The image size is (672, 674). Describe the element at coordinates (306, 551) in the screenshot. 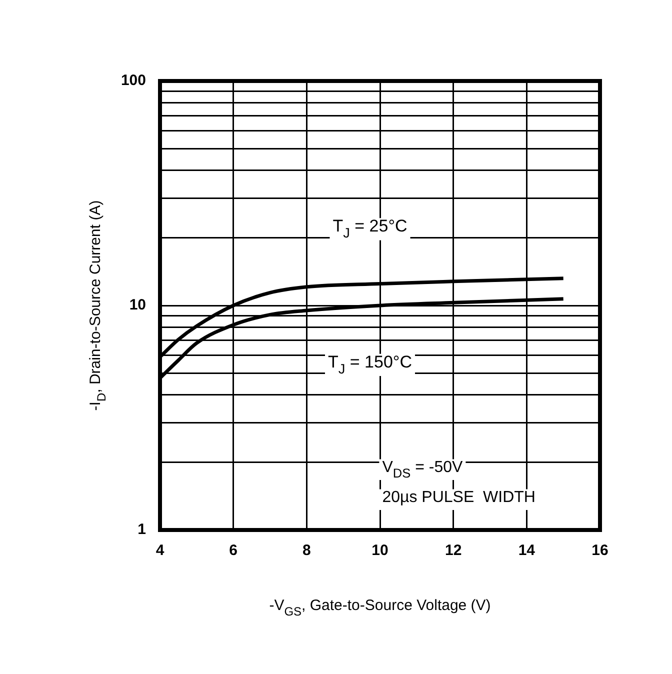

I see `x-tick-label: 8` at that location.